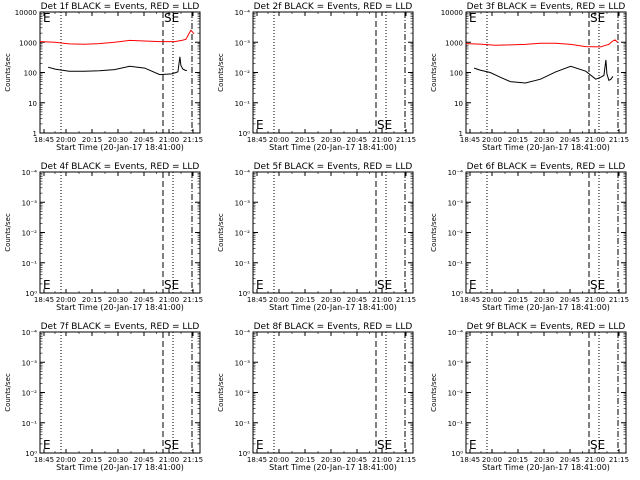  What do you see at coordinates (120, 7) in the screenshot?
I see `panel-title: Det 1f BLACK = Events, RED = LLD` at bounding box center [120, 7].